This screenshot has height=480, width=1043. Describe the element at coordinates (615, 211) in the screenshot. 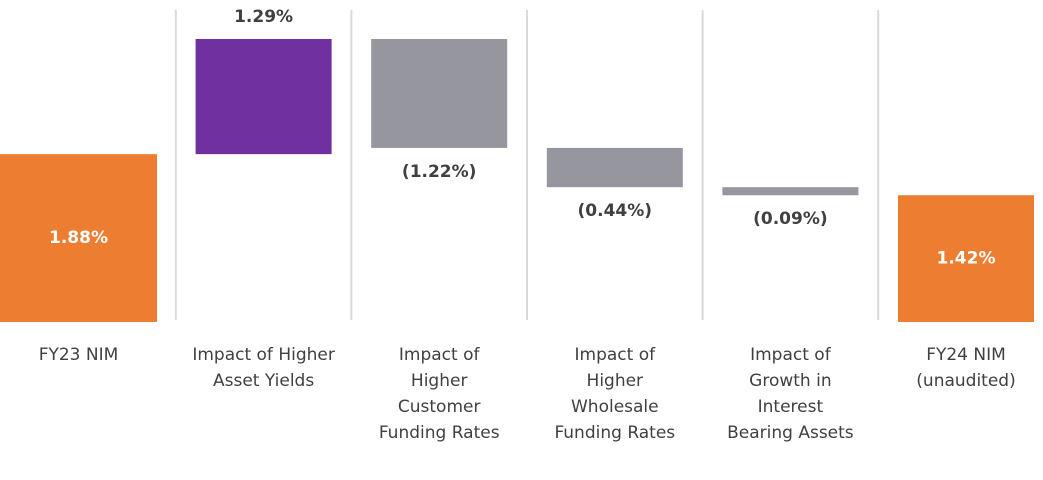

I see `value-label: (0.44%)` at that location.